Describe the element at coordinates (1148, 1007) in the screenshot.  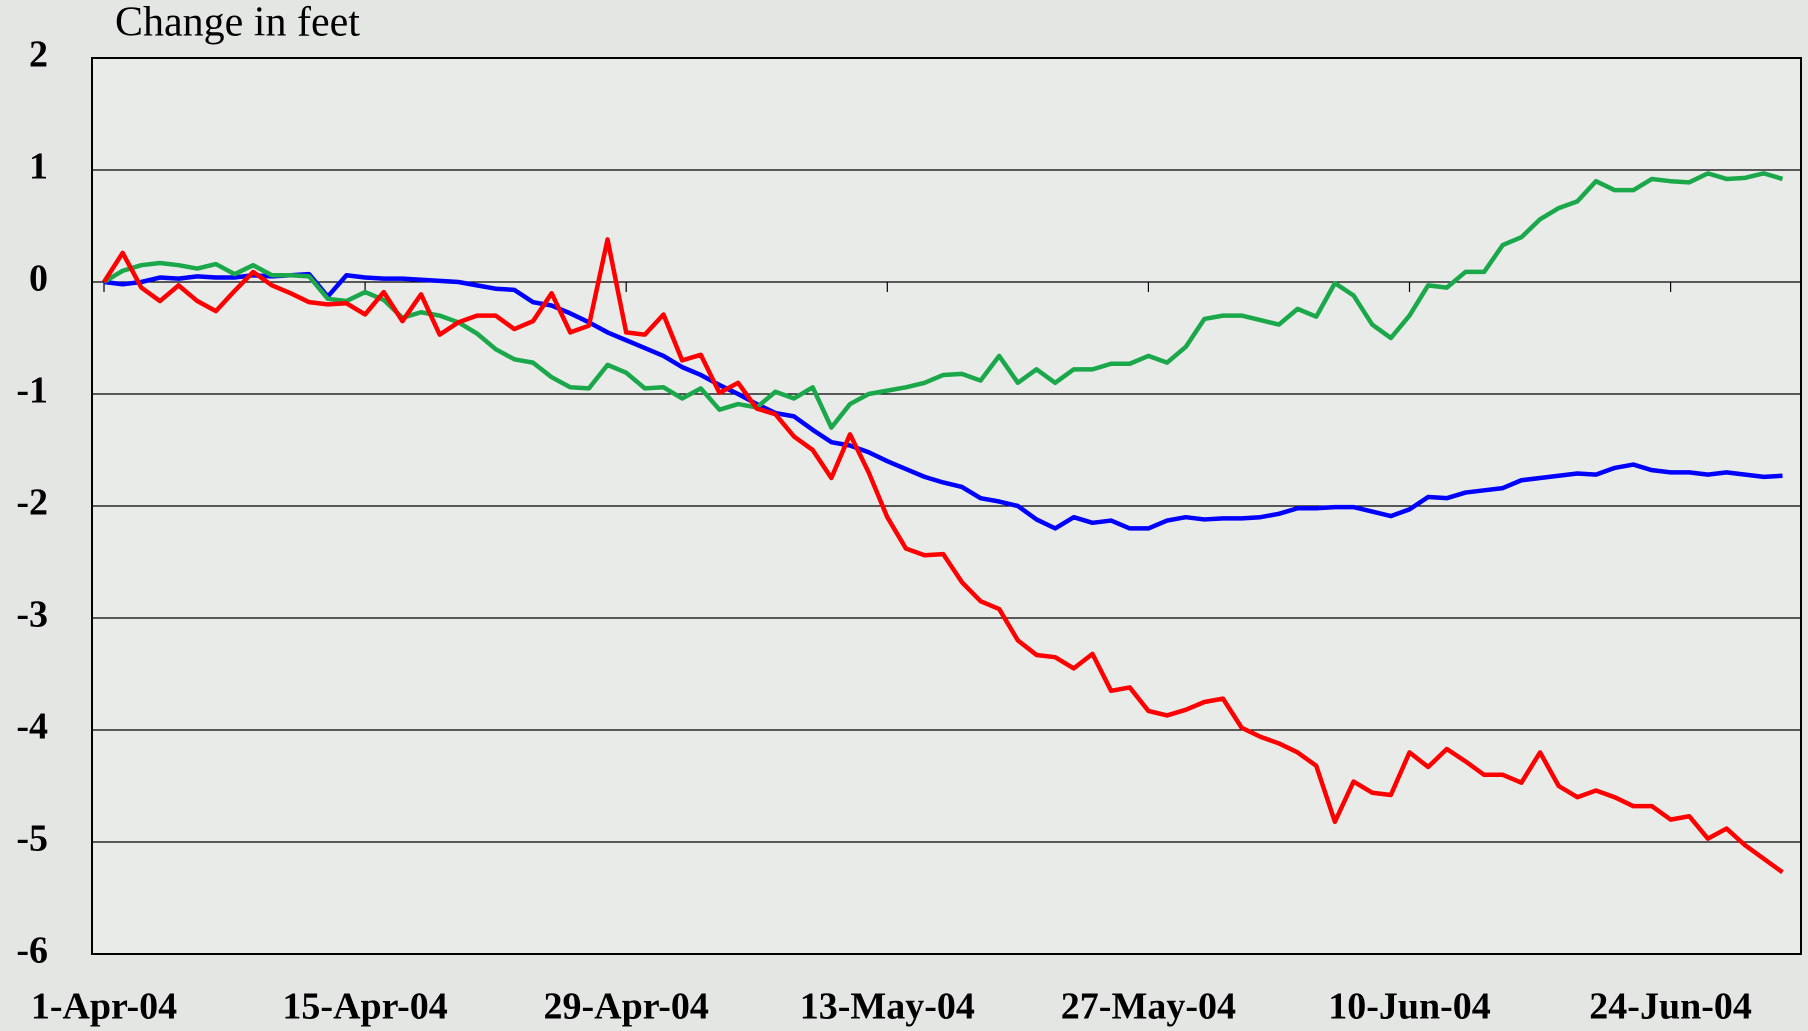
I see `x-tick-label: 27-May-04` at that location.